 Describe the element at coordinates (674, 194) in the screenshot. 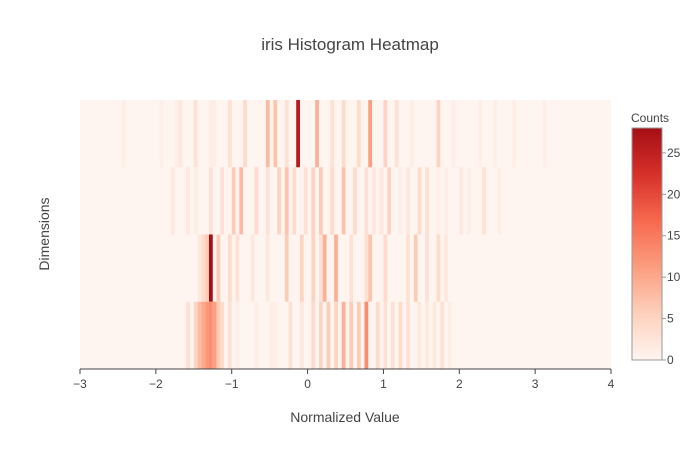

I see `colorbar-tick-label: 20` at that location.